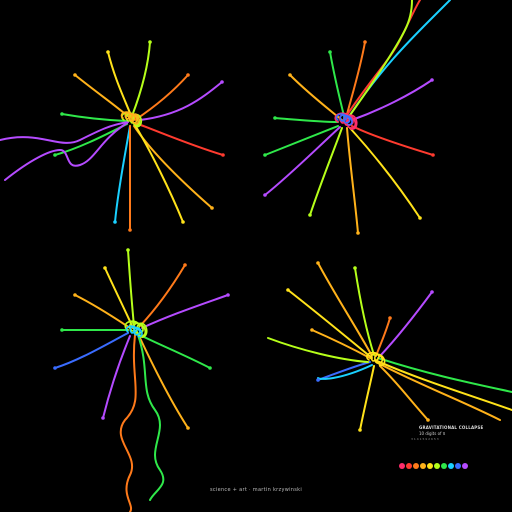 The height and width of the screenshot is (512, 512). I want to click on credit-text: science + art · martin krzywinski, so click(256, 490).